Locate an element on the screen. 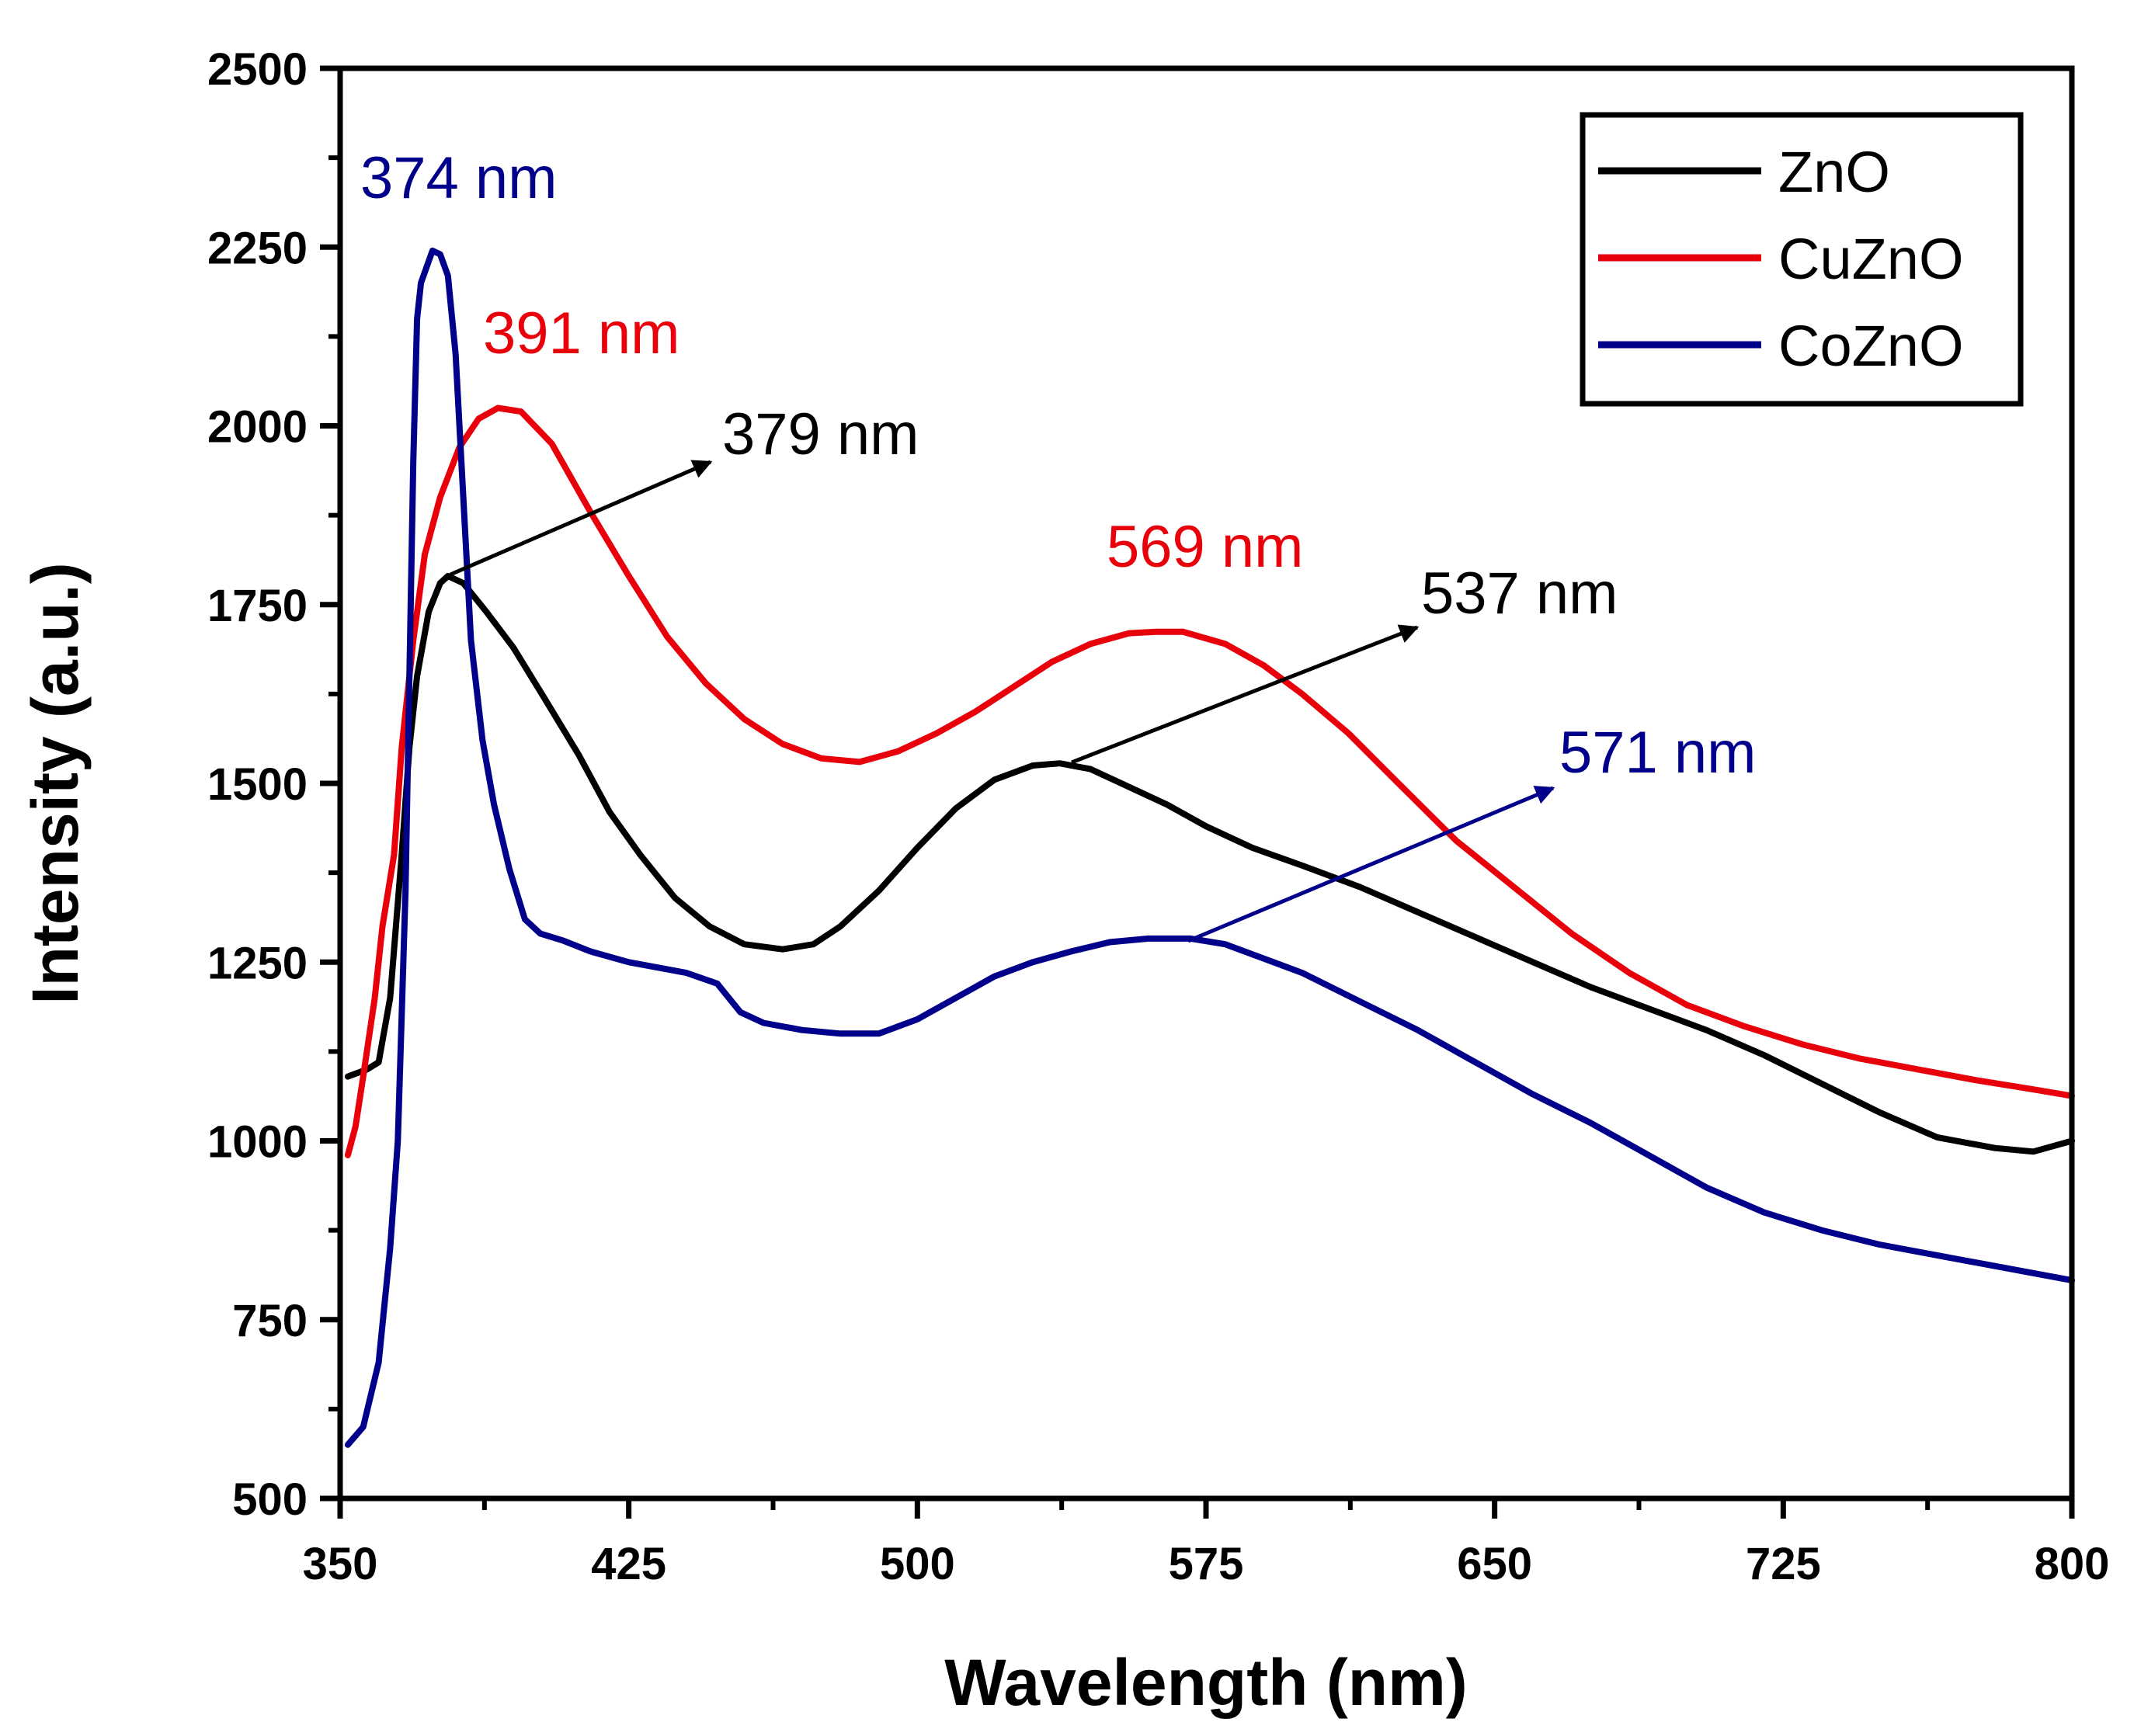  legend-label: ZnO is located at coordinates (1834, 172).